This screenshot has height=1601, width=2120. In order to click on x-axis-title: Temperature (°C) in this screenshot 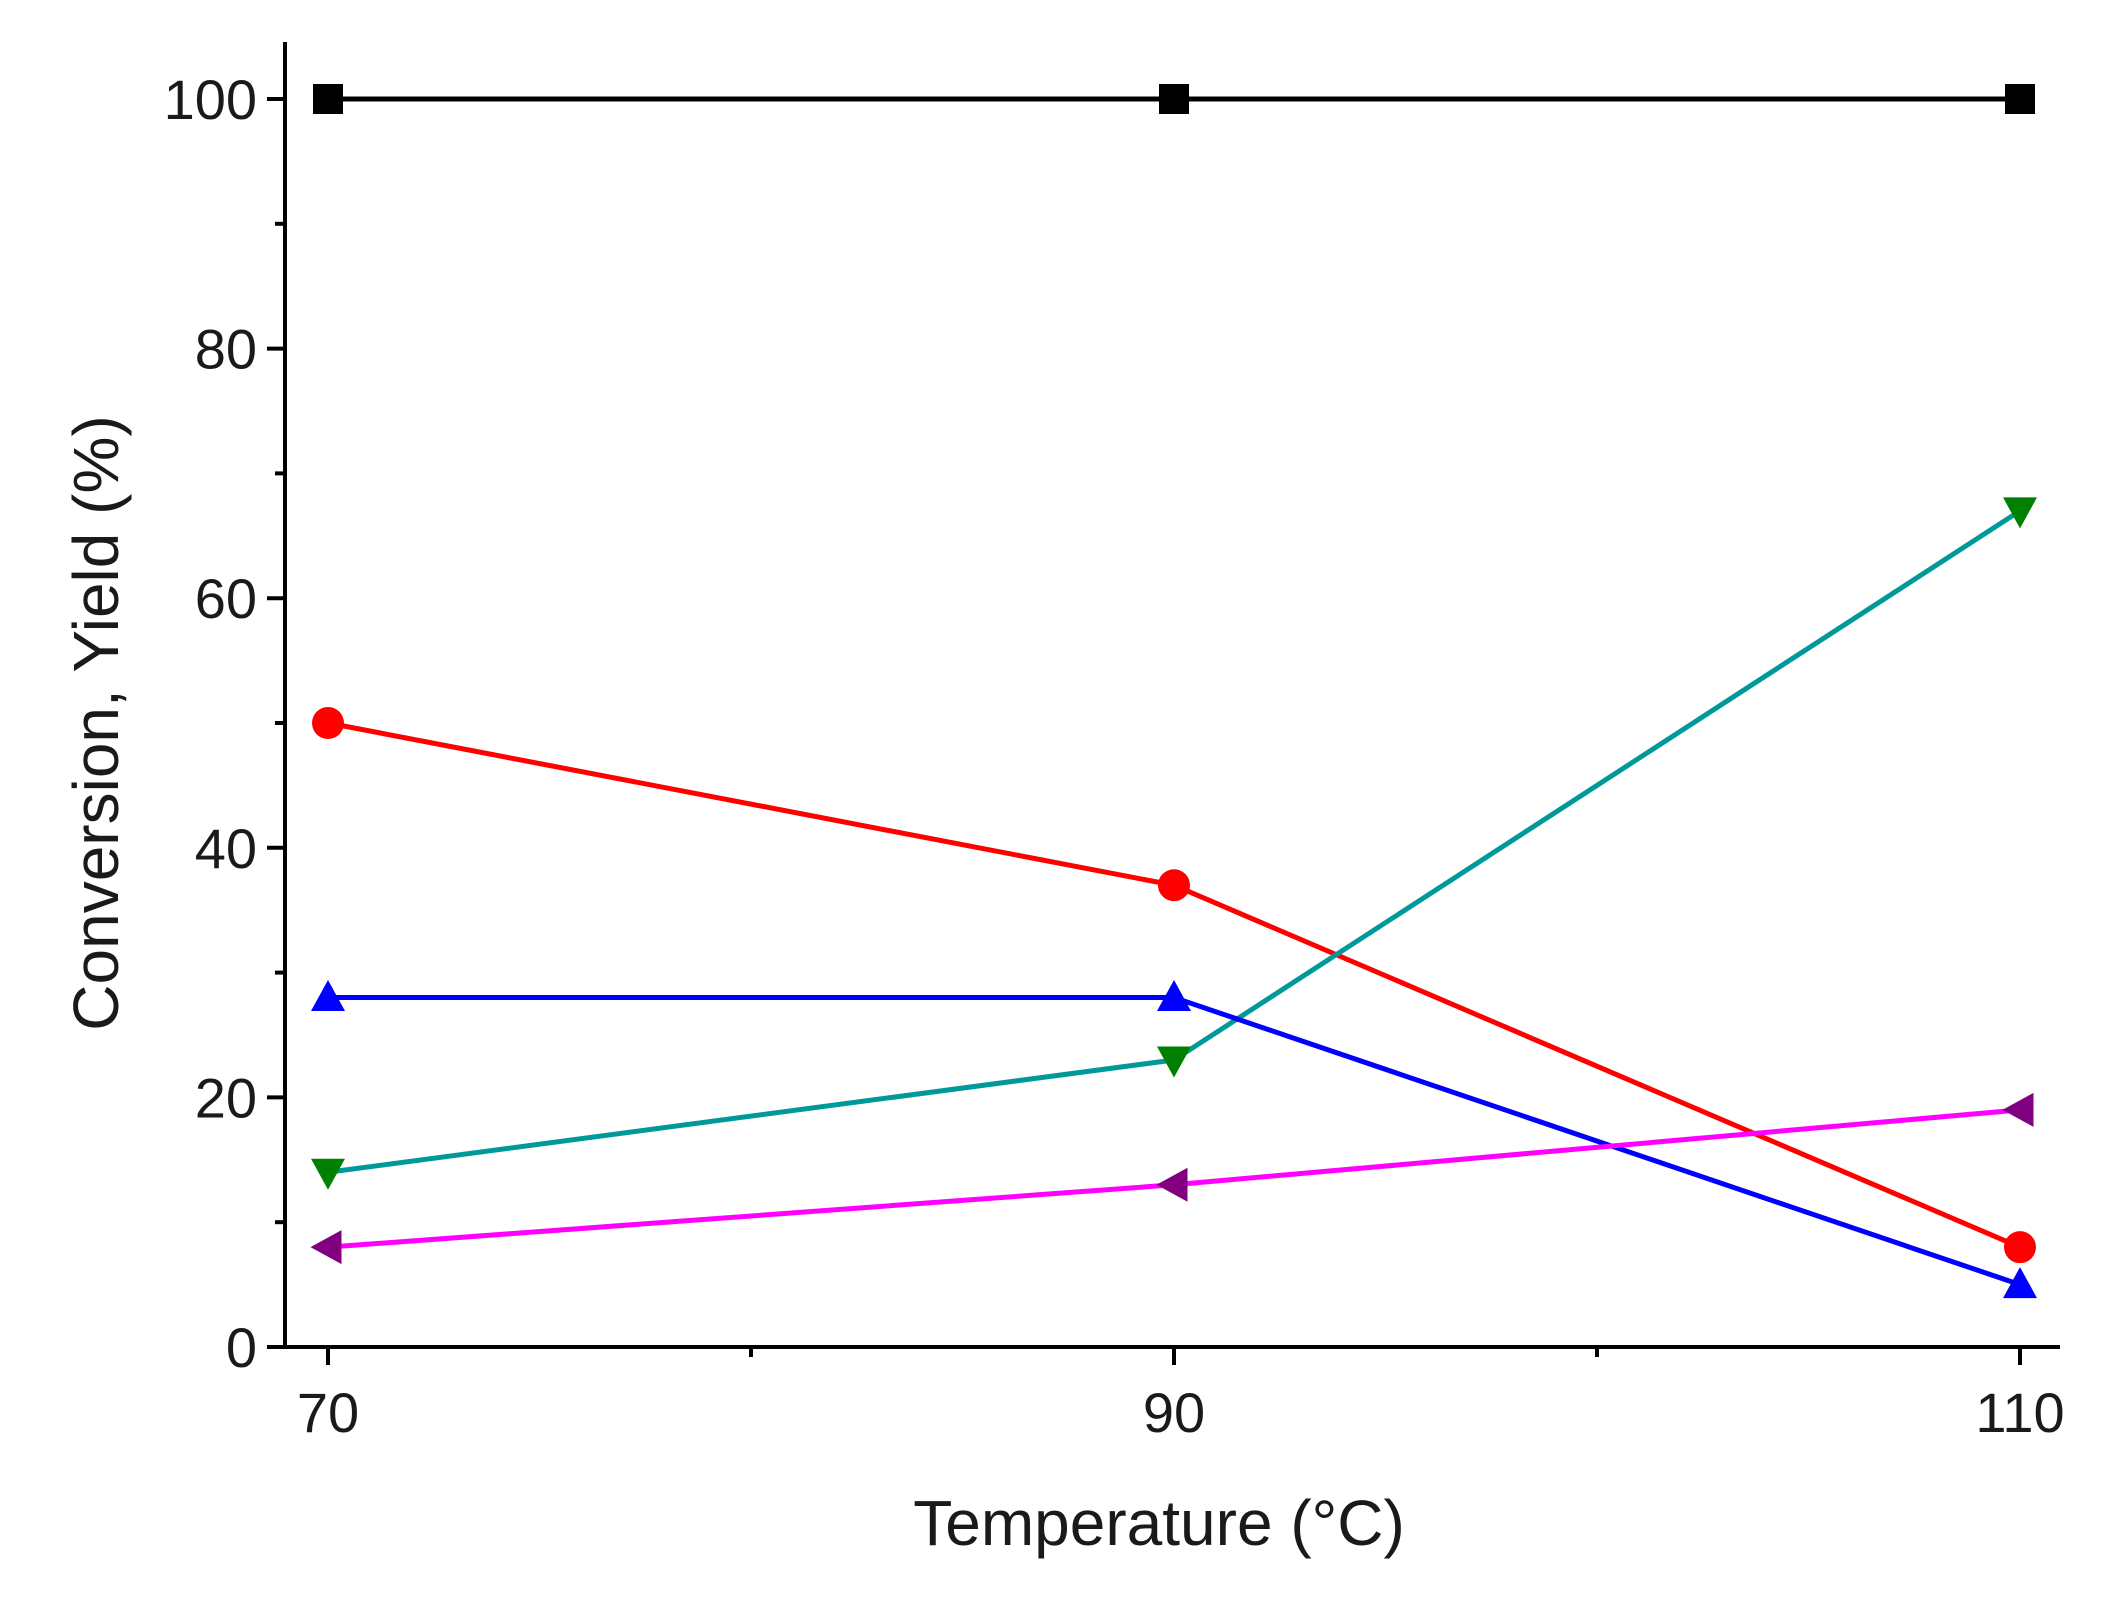, I will do `click(1159, 1523)`.